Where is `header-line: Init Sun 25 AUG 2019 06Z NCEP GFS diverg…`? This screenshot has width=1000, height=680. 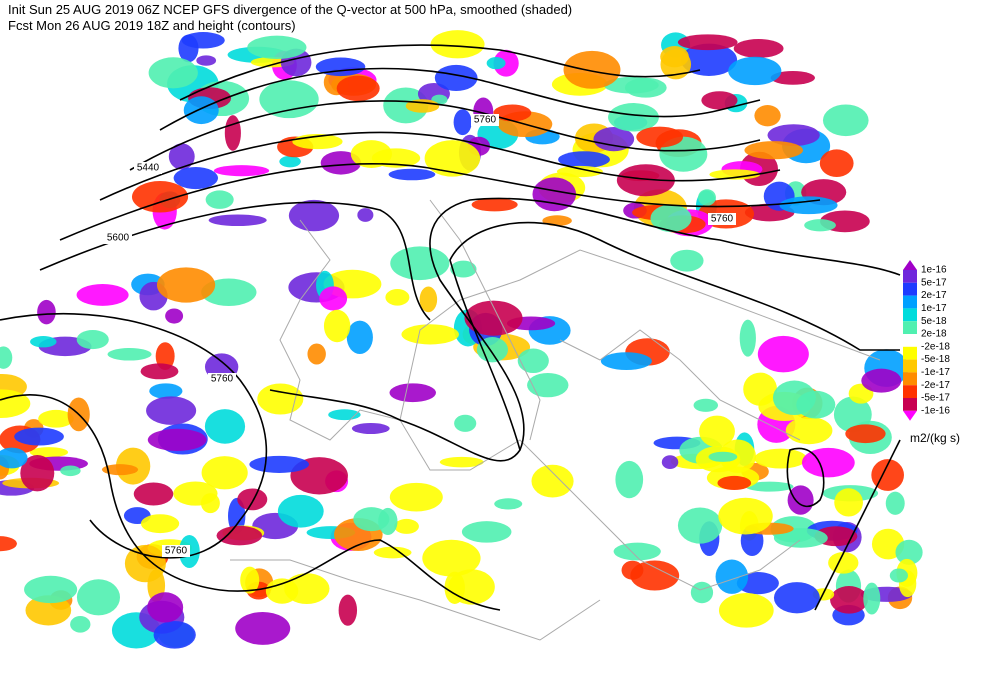 header-line: Init Sun 25 AUG 2019 06Z NCEP GFS diverg… is located at coordinates (290, 9).